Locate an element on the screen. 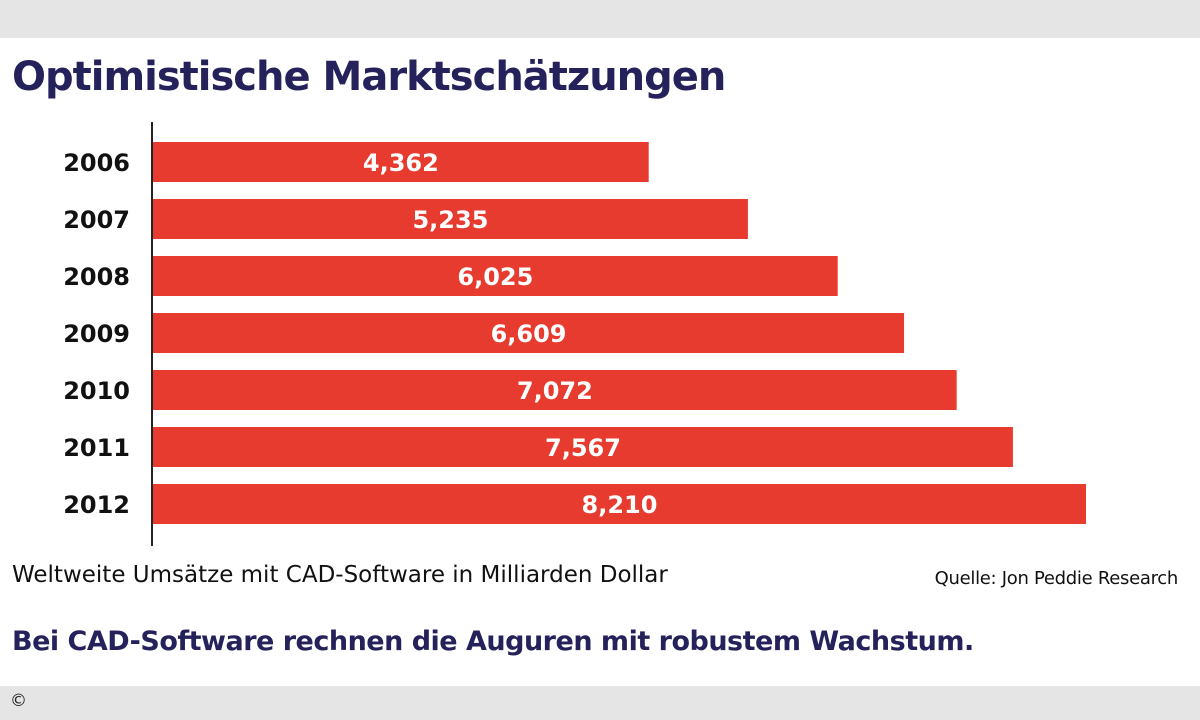 The height and width of the screenshot is (720, 1200). copyright-mark: © is located at coordinates (18, 701).